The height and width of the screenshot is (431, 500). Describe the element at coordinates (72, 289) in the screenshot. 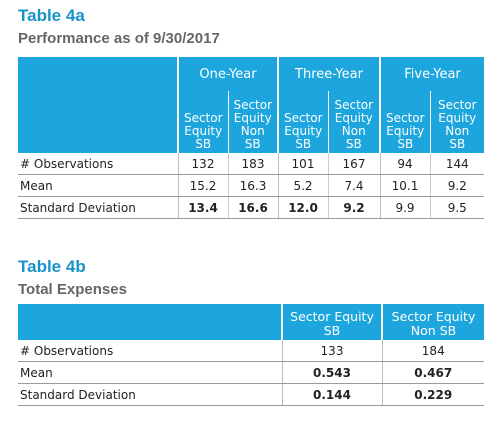

I see `table-4b-subtitle: Total Expenses` at that location.